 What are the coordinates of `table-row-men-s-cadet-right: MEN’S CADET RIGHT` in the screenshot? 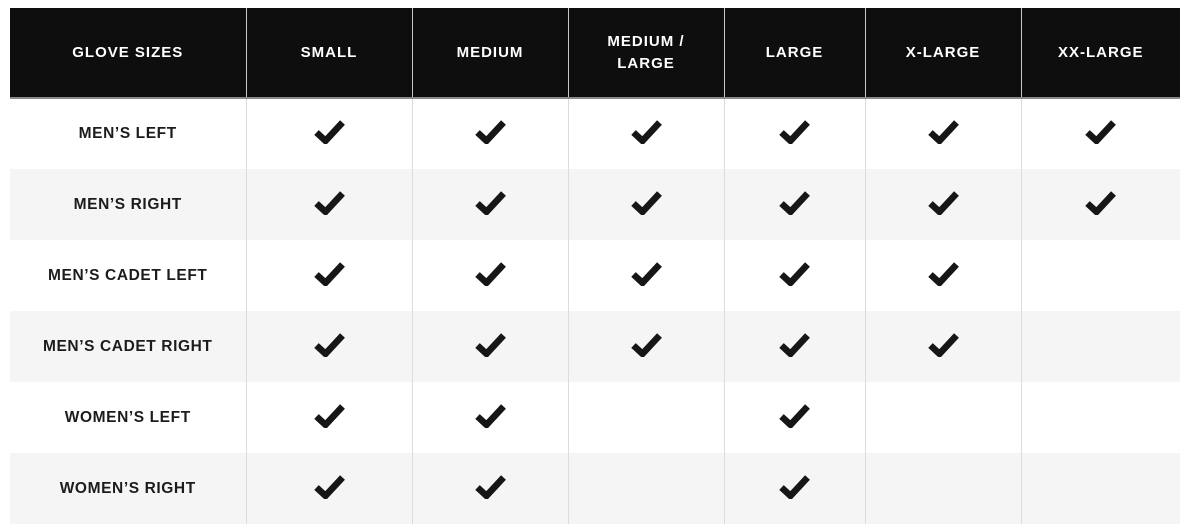 It's located at (595, 346).